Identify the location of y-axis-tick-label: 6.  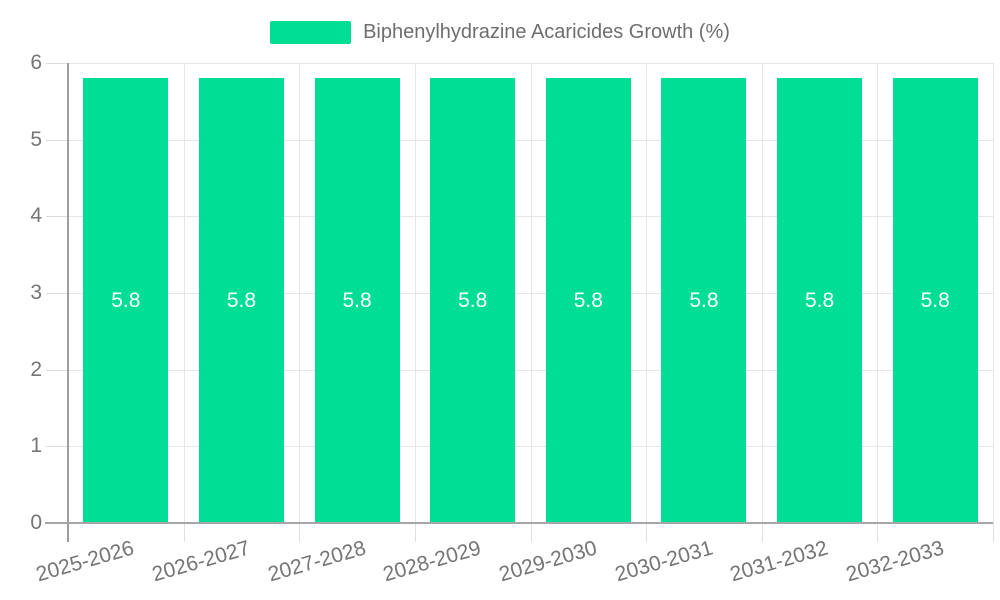
(36, 62).